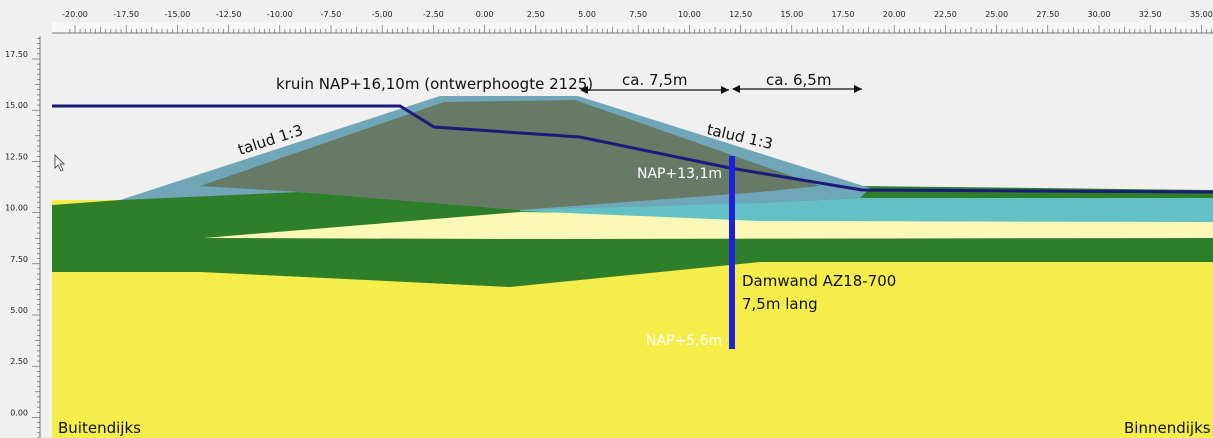  Describe the element at coordinates (732, 252) in the screenshot. I see `sheet-pile` at that location.